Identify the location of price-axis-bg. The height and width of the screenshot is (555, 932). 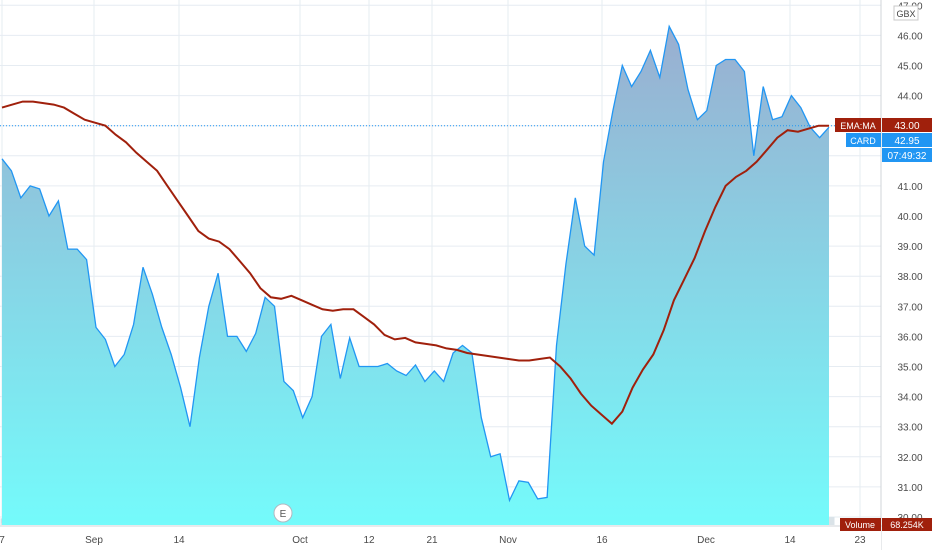
(906, 275).